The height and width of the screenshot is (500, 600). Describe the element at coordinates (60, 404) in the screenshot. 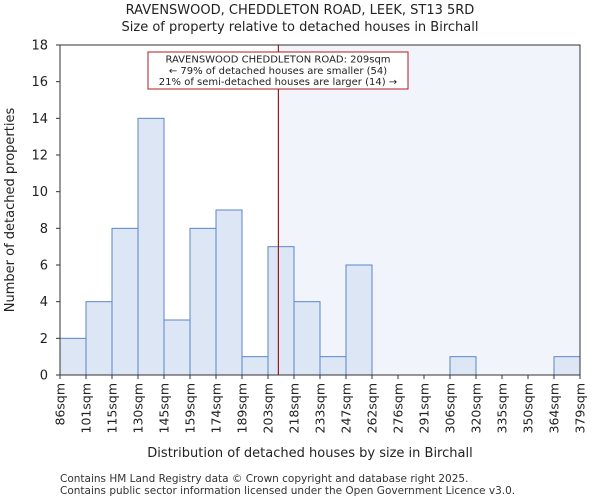

I see `x-tick-label: 86sqm` at that location.